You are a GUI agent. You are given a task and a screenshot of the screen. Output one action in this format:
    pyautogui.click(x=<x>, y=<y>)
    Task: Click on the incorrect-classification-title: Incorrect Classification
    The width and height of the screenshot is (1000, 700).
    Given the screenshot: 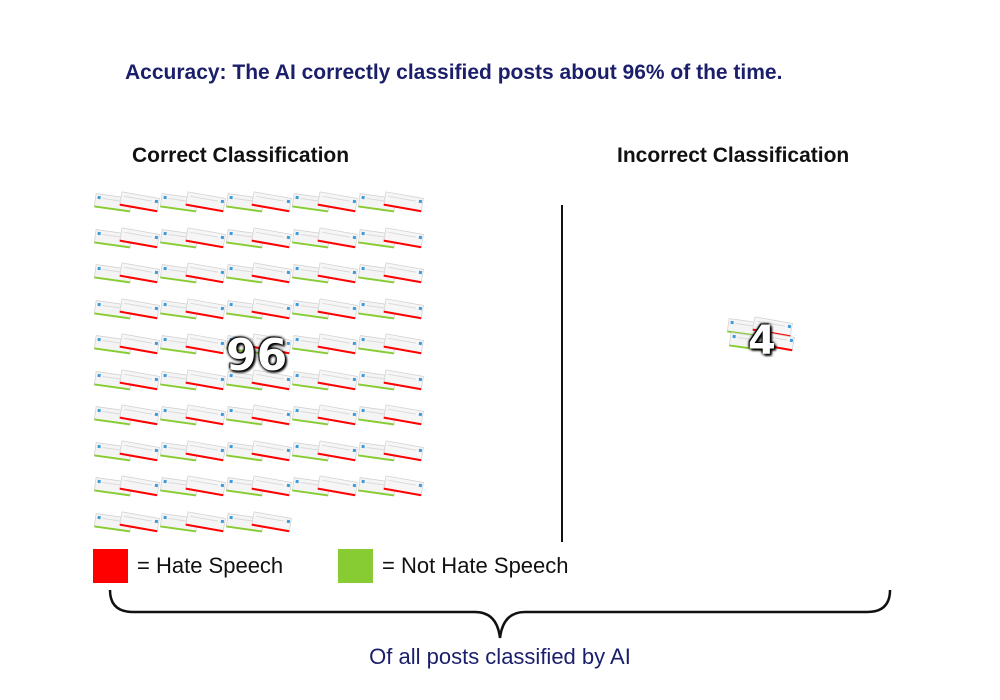 What is the action you would take?
    pyautogui.click(x=733, y=155)
    